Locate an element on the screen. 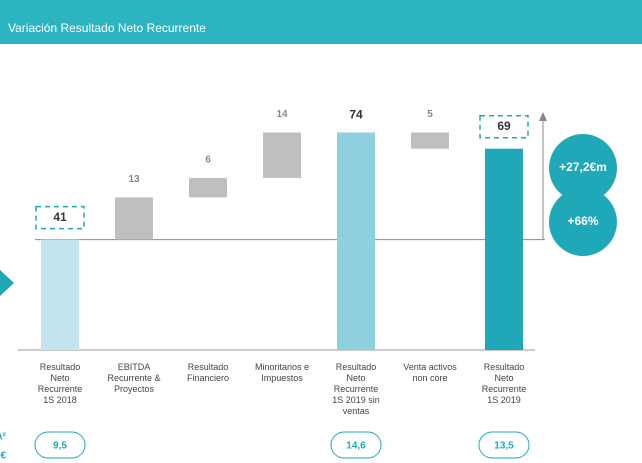 This screenshot has height=463, width=642. header-bar is located at coordinates (321, 22).